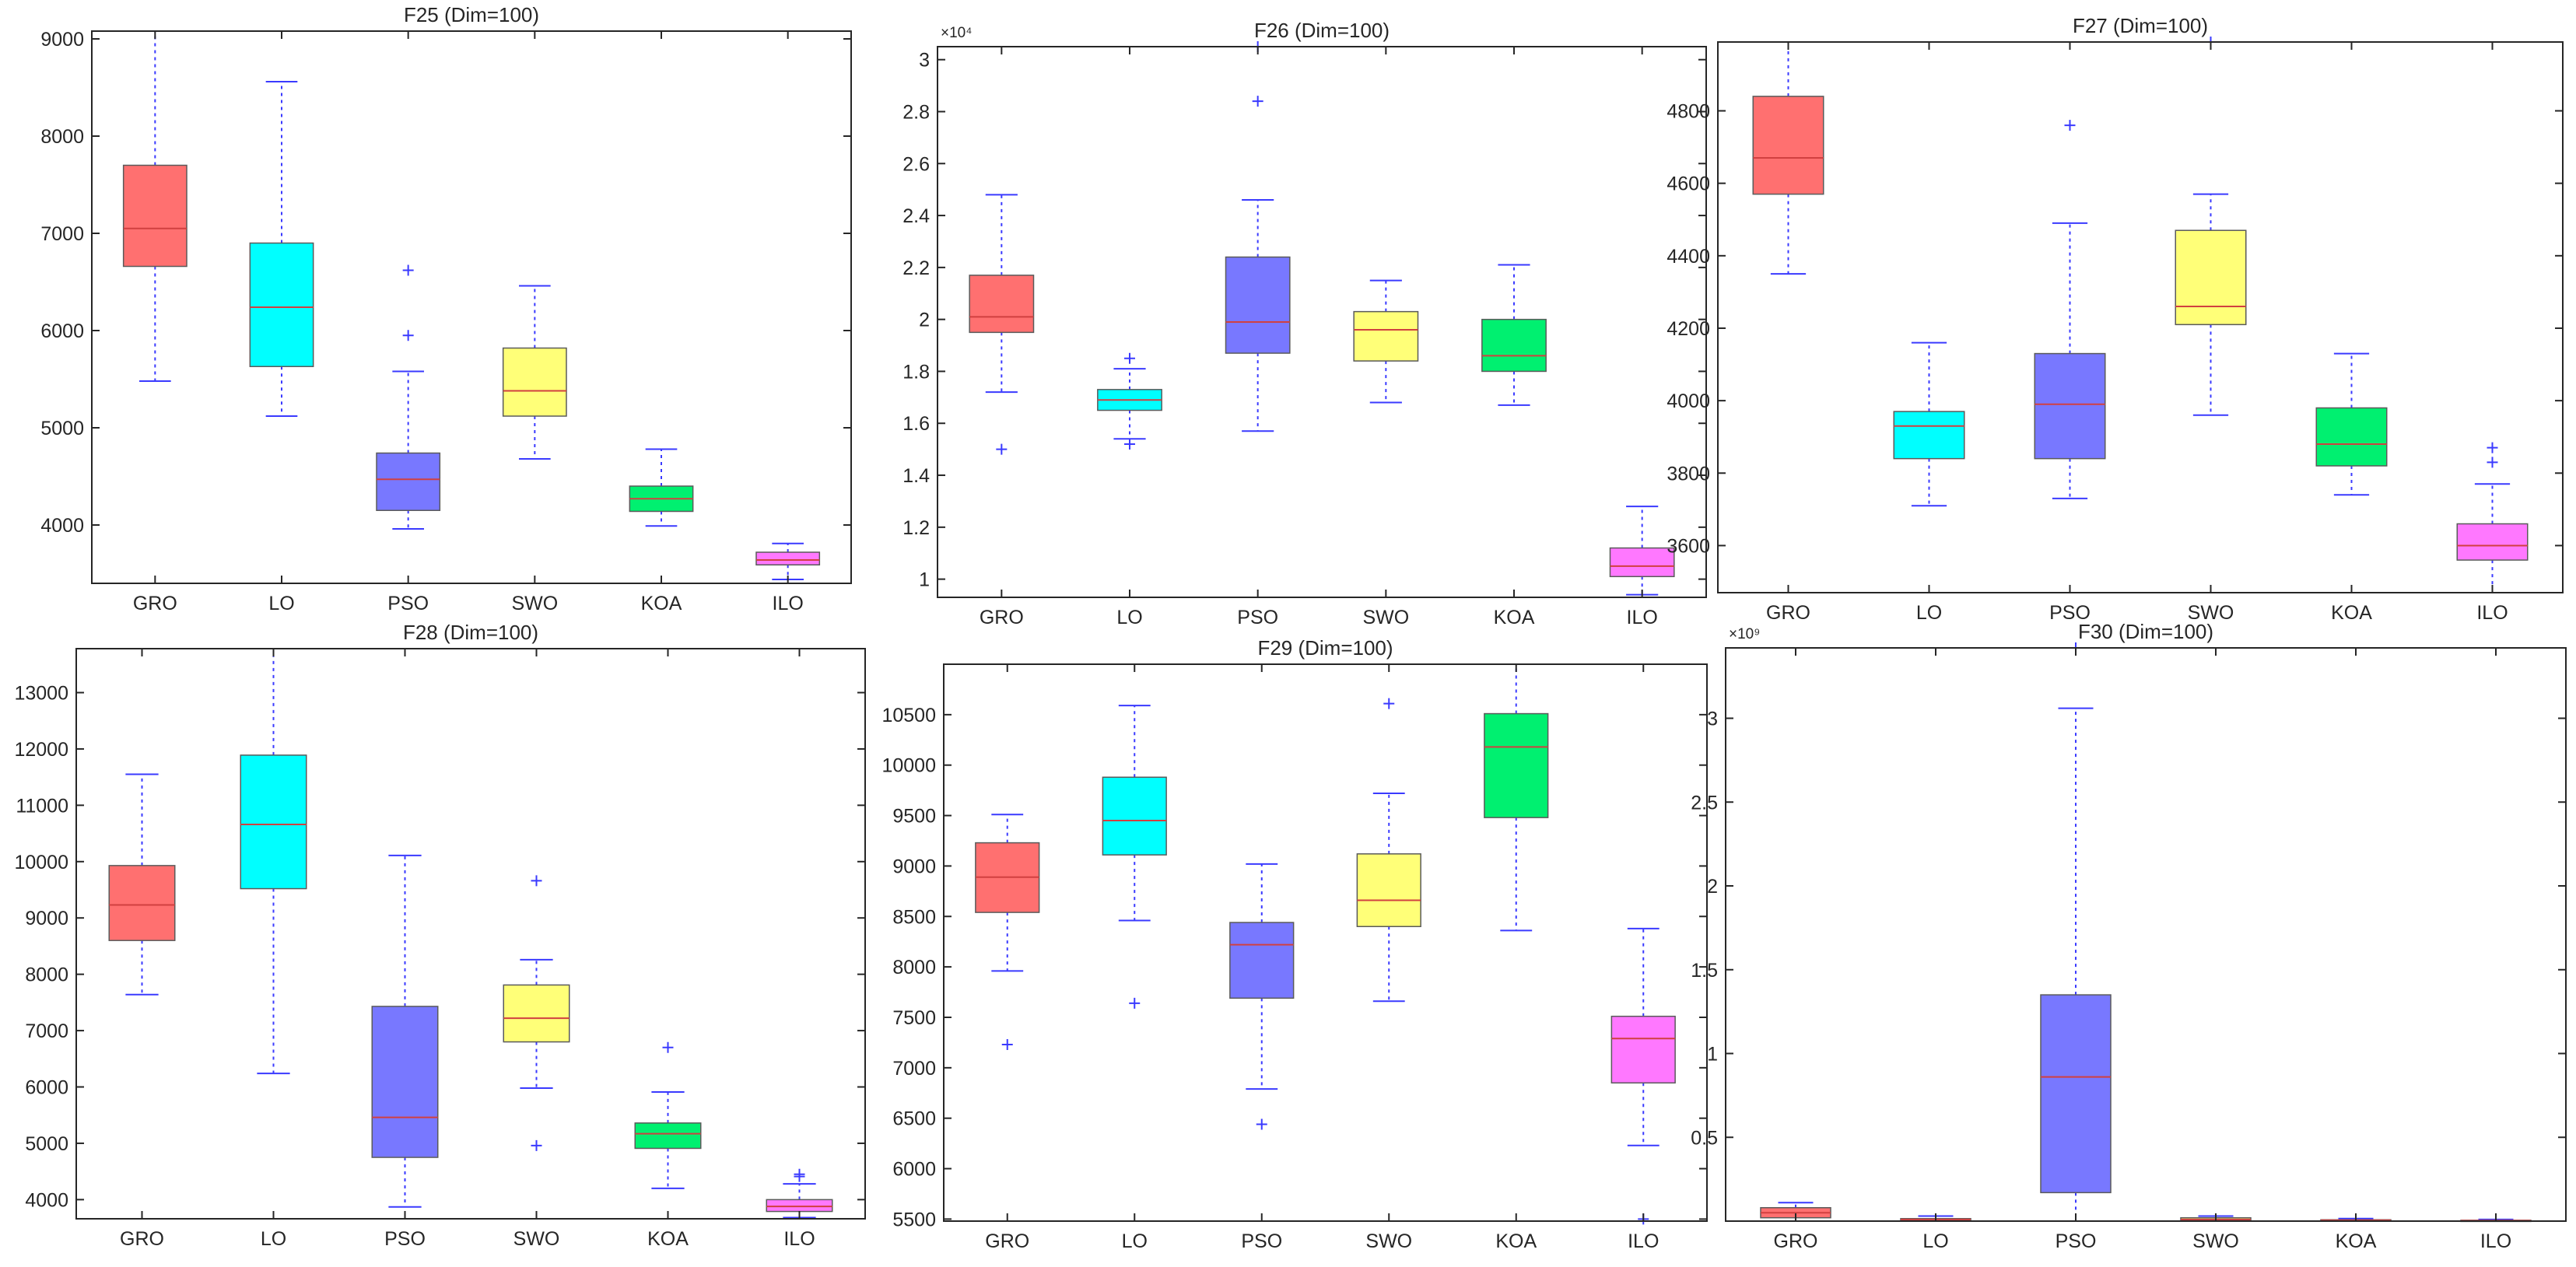  What do you see at coordinates (1689, 474) in the screenshot?
I see `y-tick-label: 3800` at bounding box center [1689, 474].